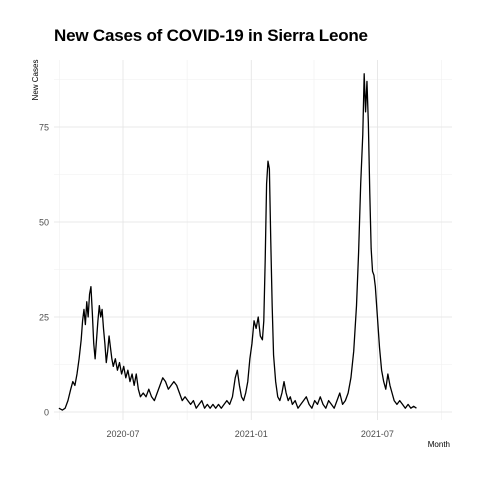 Image resolution: width=480 pixels, height=480 pixels. What do you see at coordinates (44, 128) in the screenshot?
I see `y-tick-label: 75` at bounding box center [44, 128].